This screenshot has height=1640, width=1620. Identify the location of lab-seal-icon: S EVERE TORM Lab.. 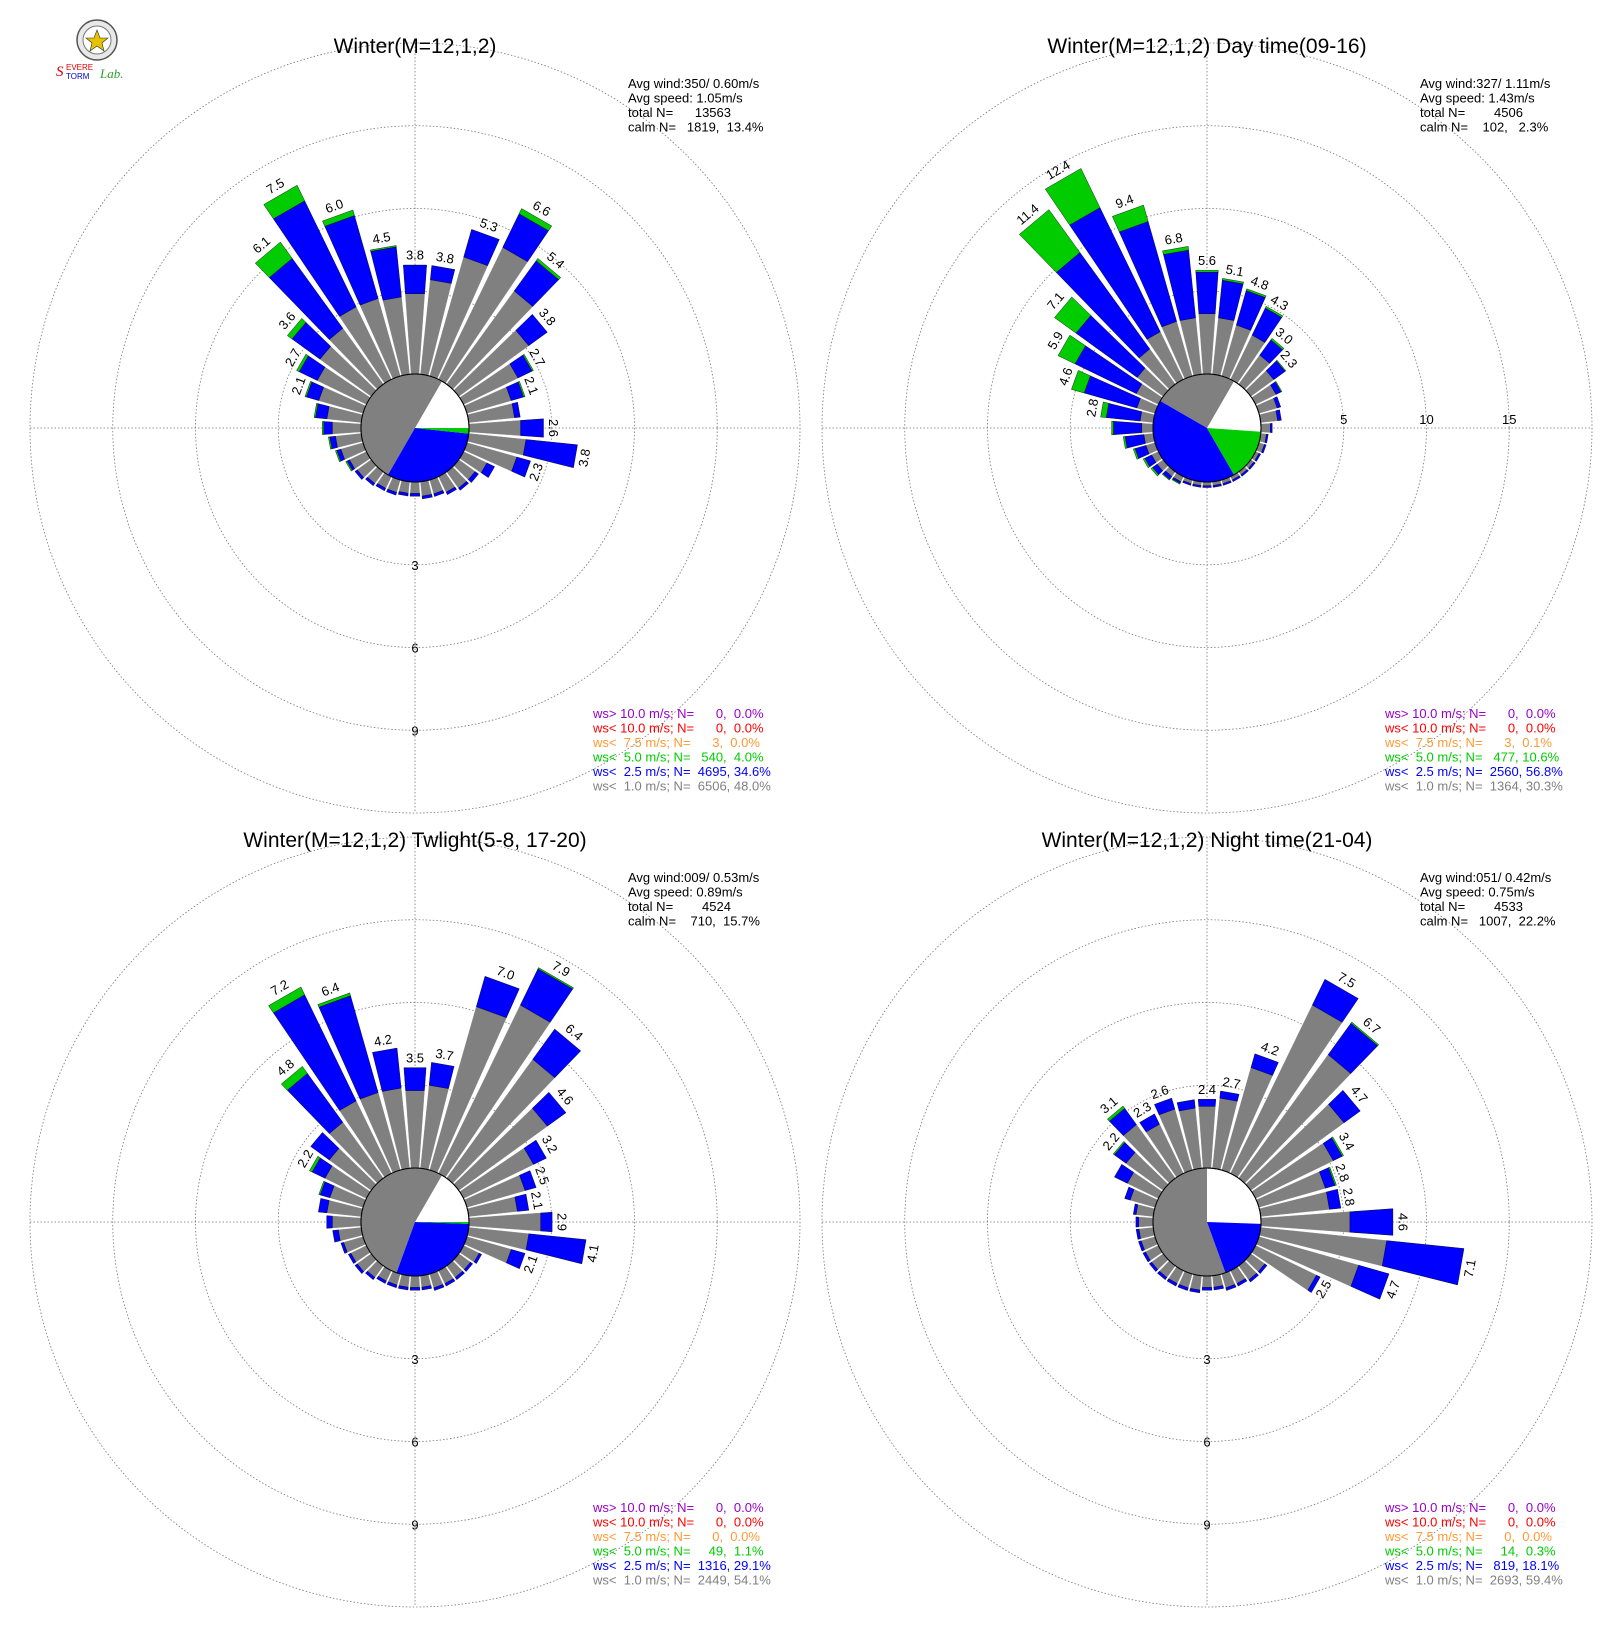
(89, 50).